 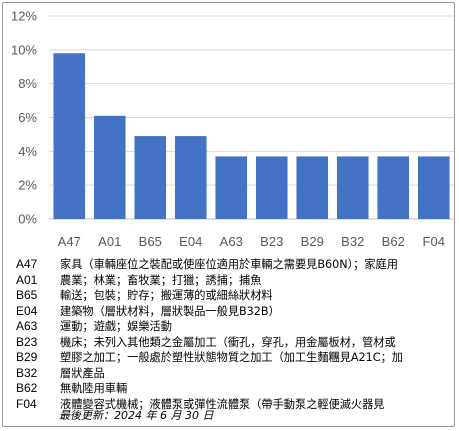 What do you see at coordinates (150, 177) in the screenshot?
I see `bar-b65` at bounding box center [150, 177].